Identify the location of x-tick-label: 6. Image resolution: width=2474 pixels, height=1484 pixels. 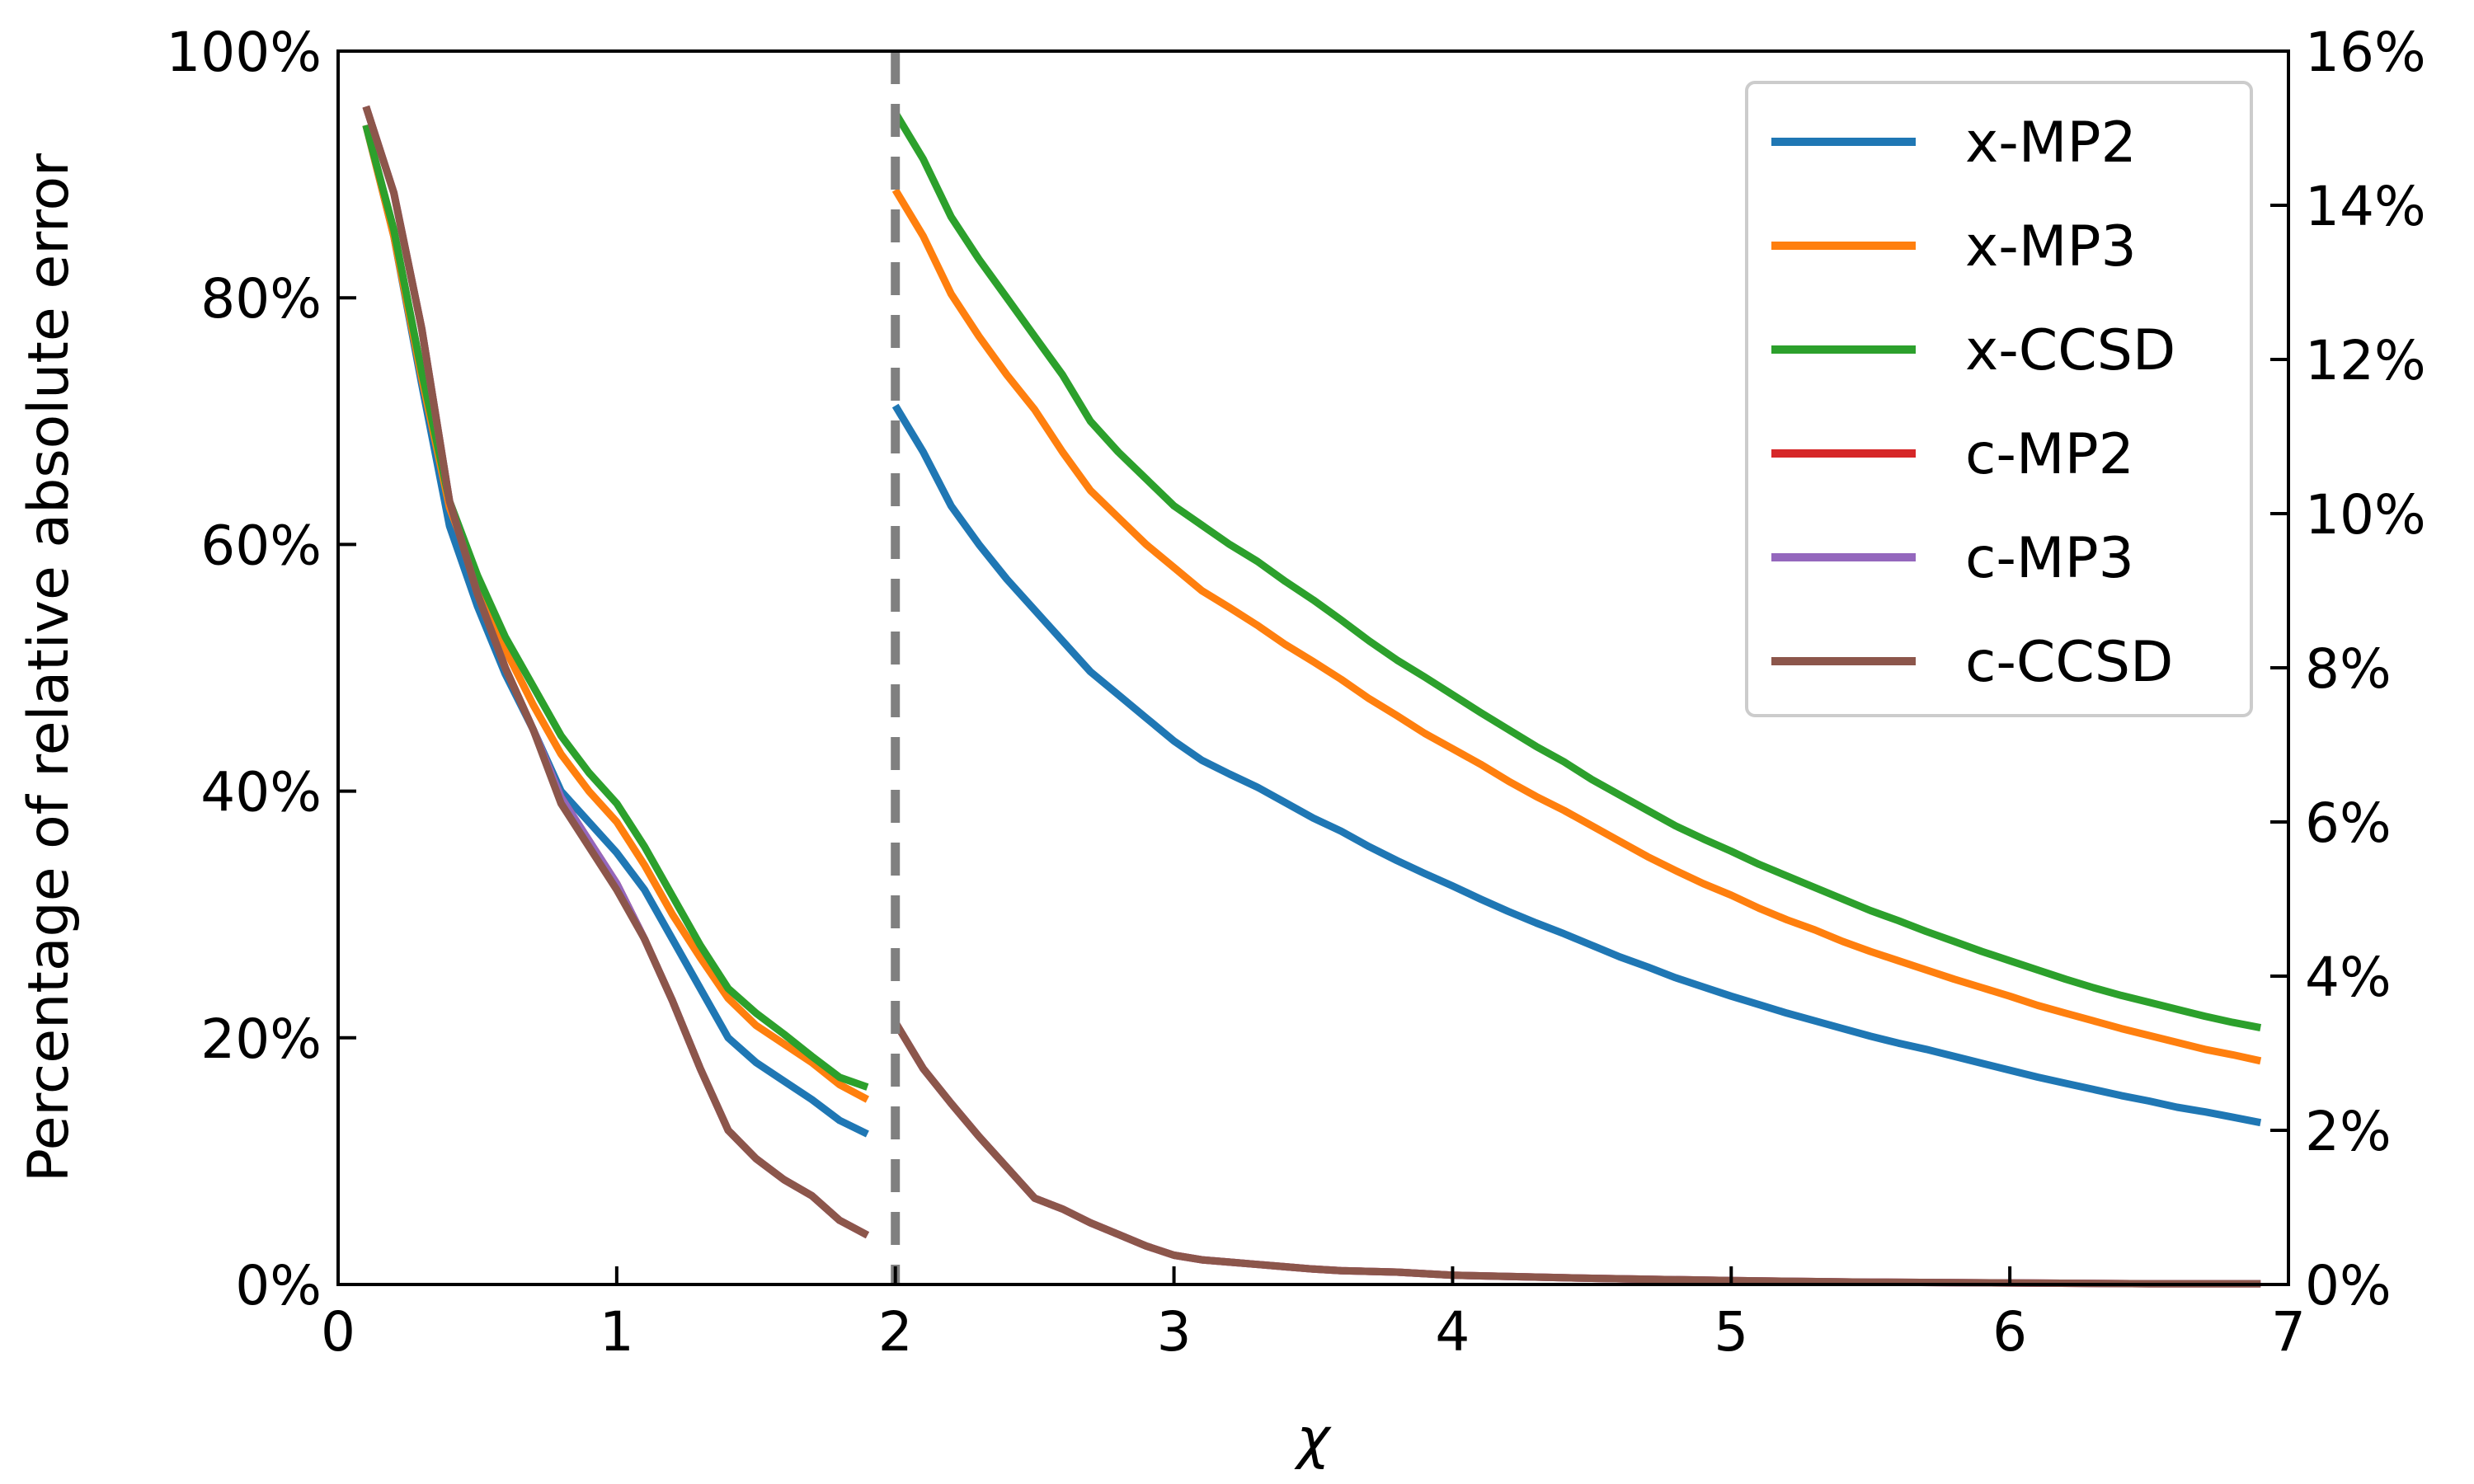
(2009, 1332).